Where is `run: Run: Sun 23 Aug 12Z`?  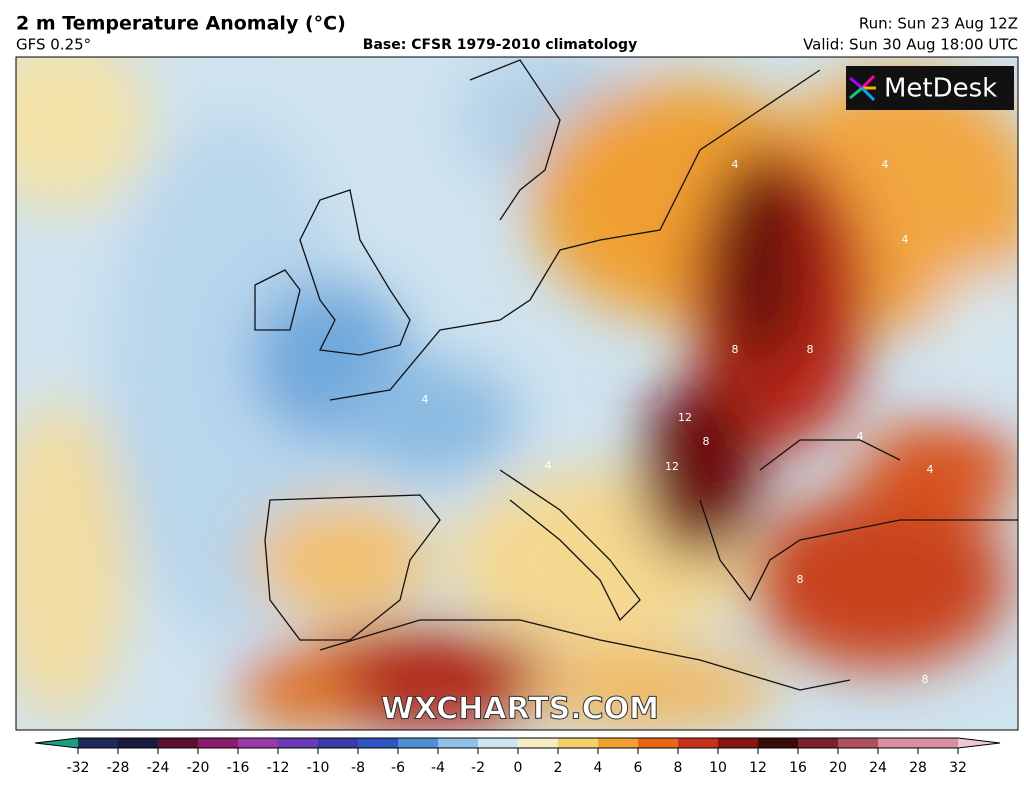 run: Run: Sun 23 Aug 12Z is located at coordinates (938, 24).